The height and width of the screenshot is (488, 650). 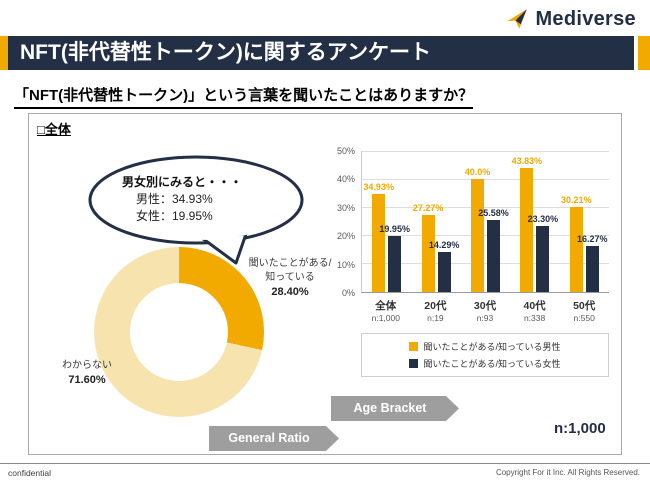 I want to click on footer-divider, so click(x=325, y=463).